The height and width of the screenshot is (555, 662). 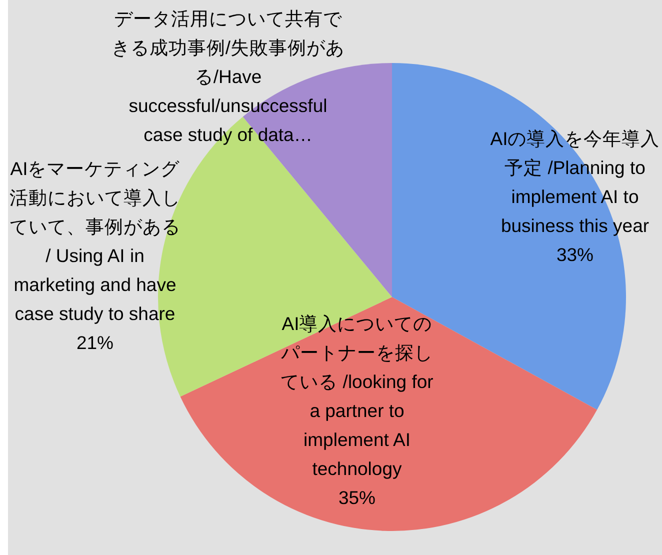 What do you see at coordinates (357, 497) in the screenshot?
I see `data-label: 35%` at bounding box center [357, 497].